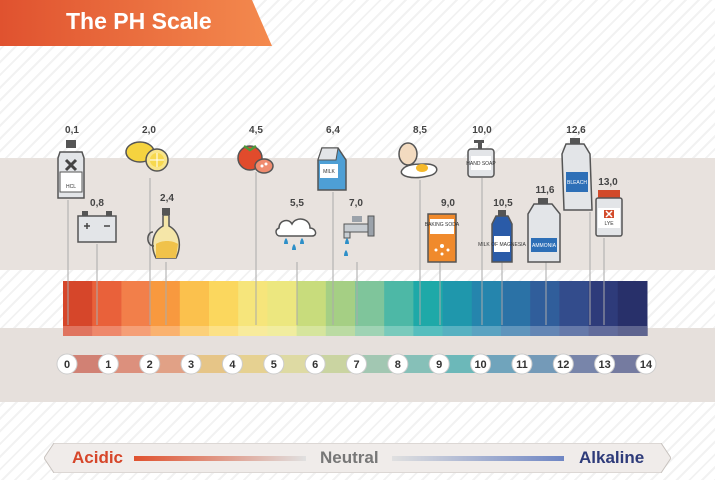  Describe the element at coordinates (71, 169) in the screenshot. I see `hcl-bottle-icon: HCL` at that location.